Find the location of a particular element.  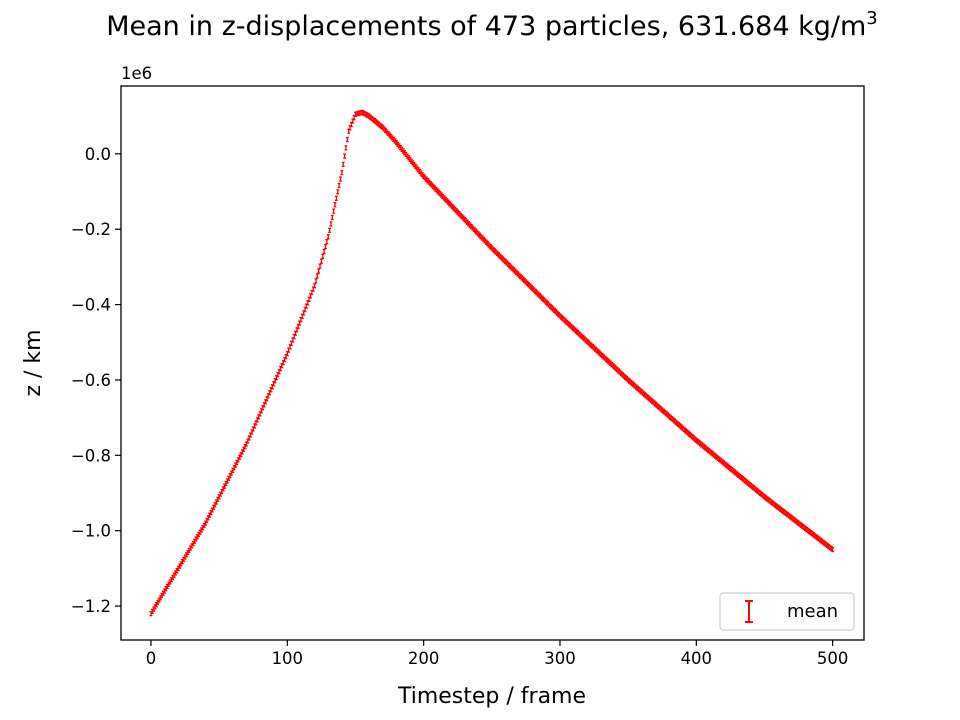

legend-box is located at coordinates (787, 611).